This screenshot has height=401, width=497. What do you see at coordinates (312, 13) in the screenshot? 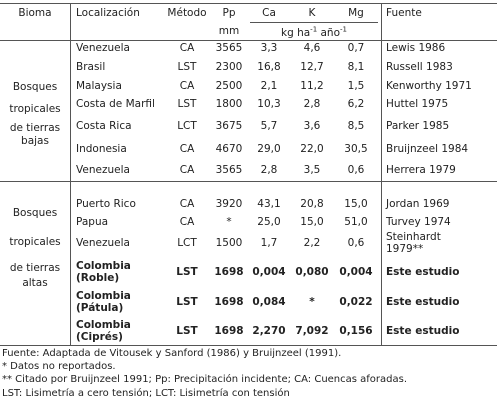
I see `column-header: K` at bounding box center [312, 13].